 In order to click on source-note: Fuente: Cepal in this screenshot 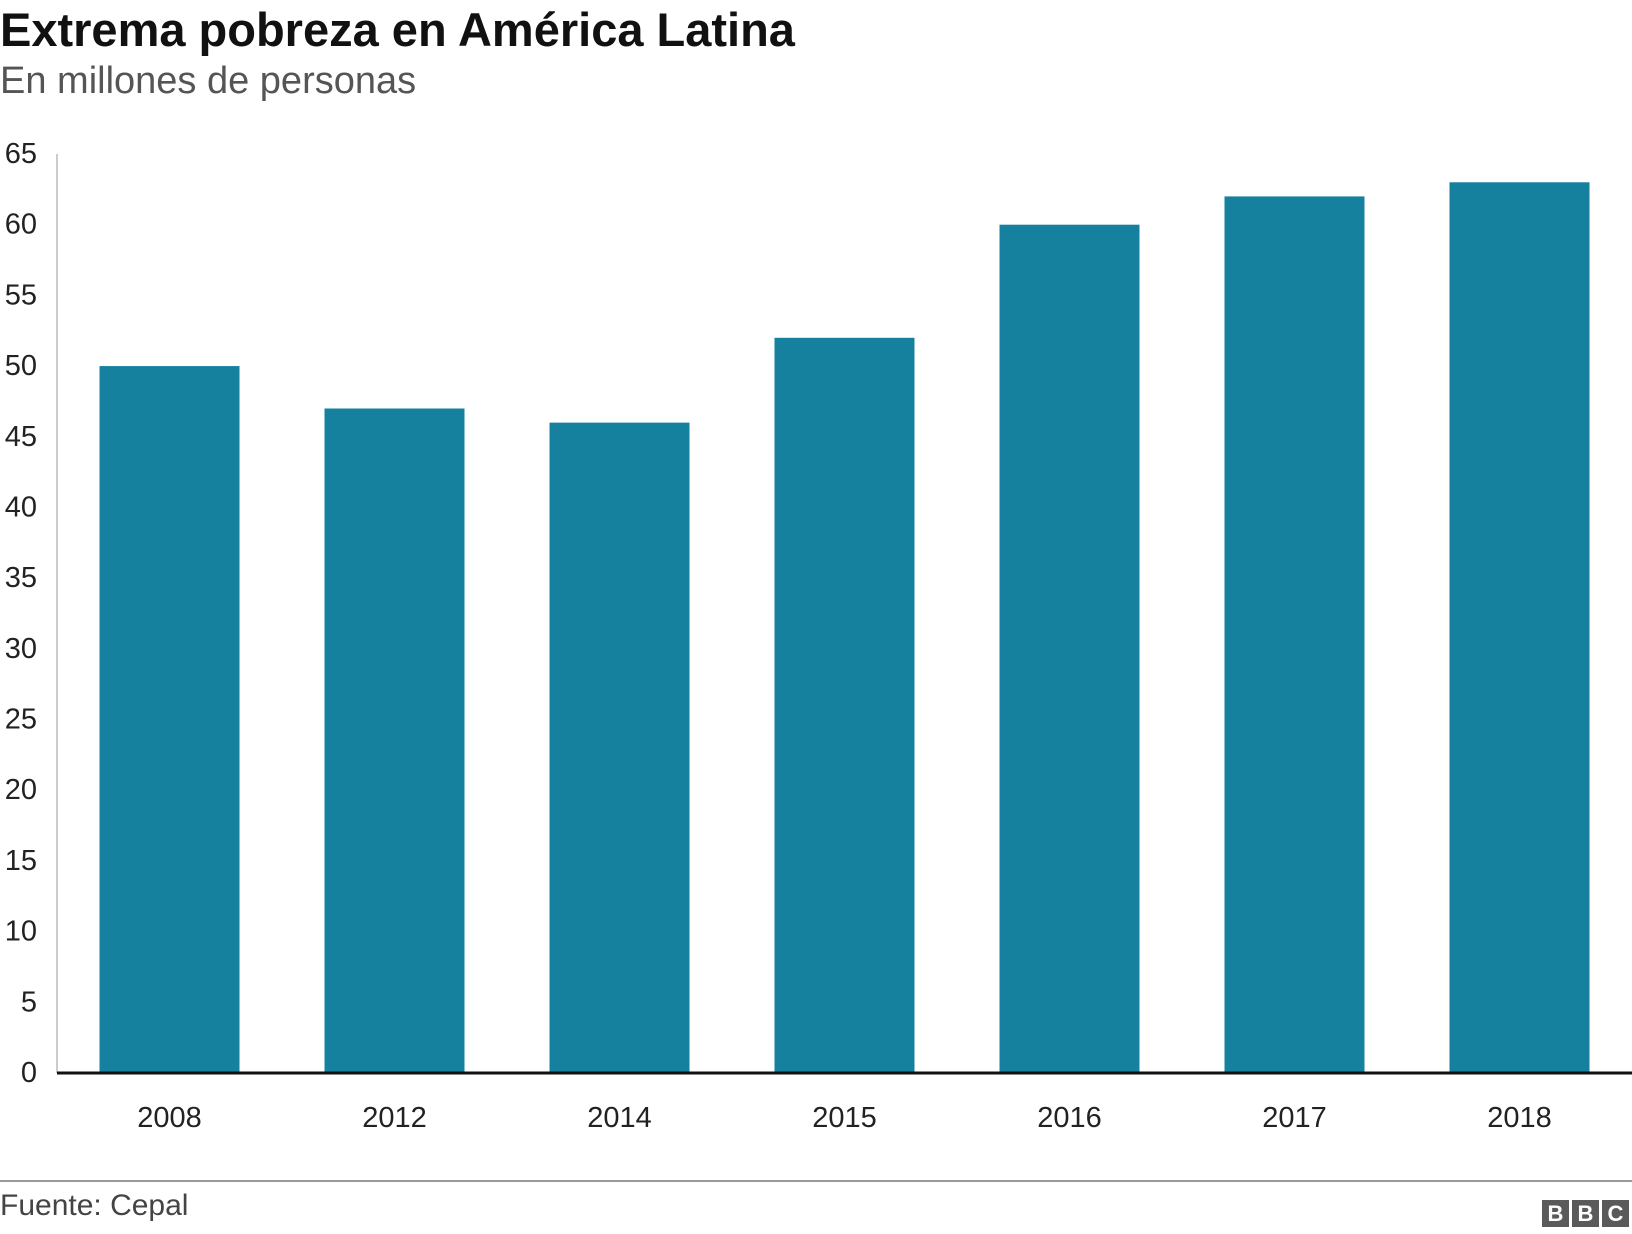, I will do `click(94, 1205)`.